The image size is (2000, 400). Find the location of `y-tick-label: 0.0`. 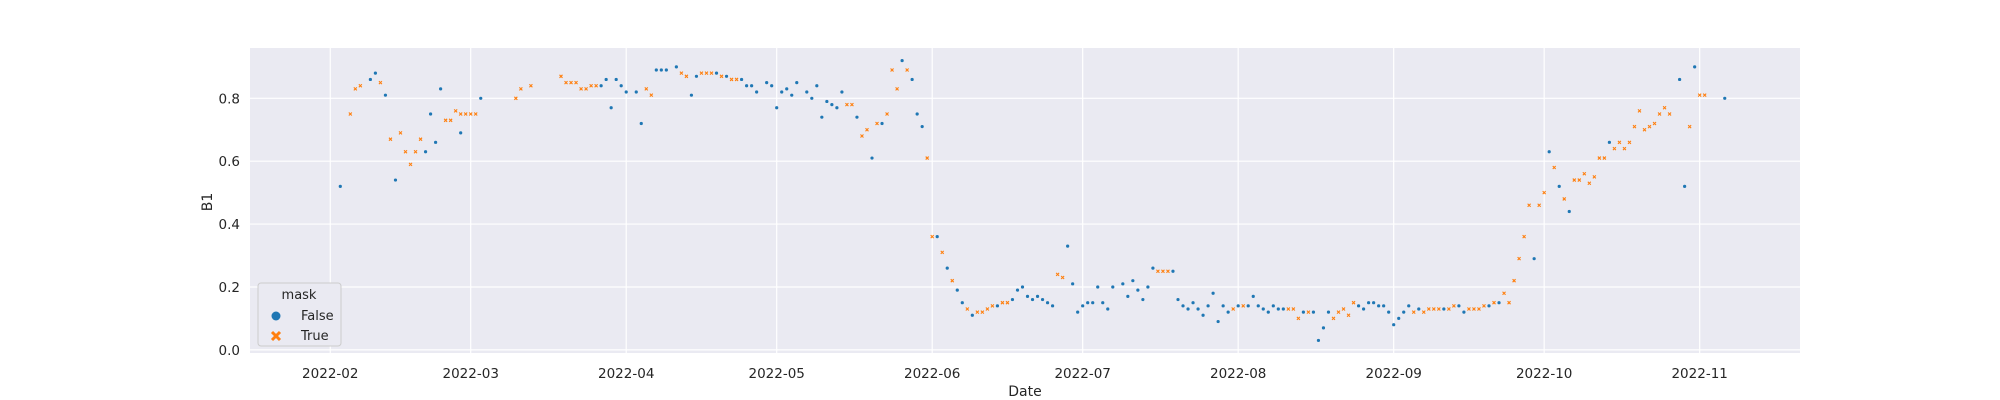

y-tick-label: 0.0 is located at coordinates (229, 351).